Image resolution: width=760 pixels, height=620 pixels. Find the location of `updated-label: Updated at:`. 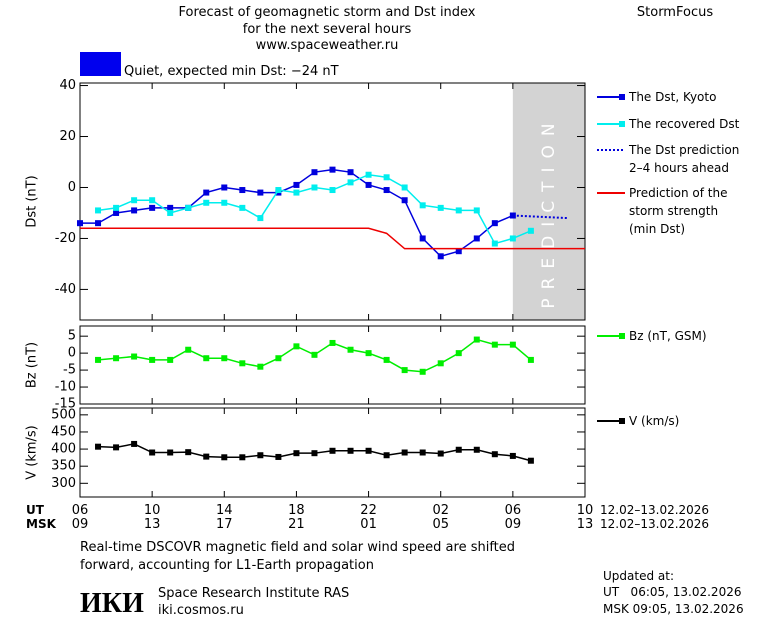

updated-label: Updated at: is located at coordinates (638, 576).